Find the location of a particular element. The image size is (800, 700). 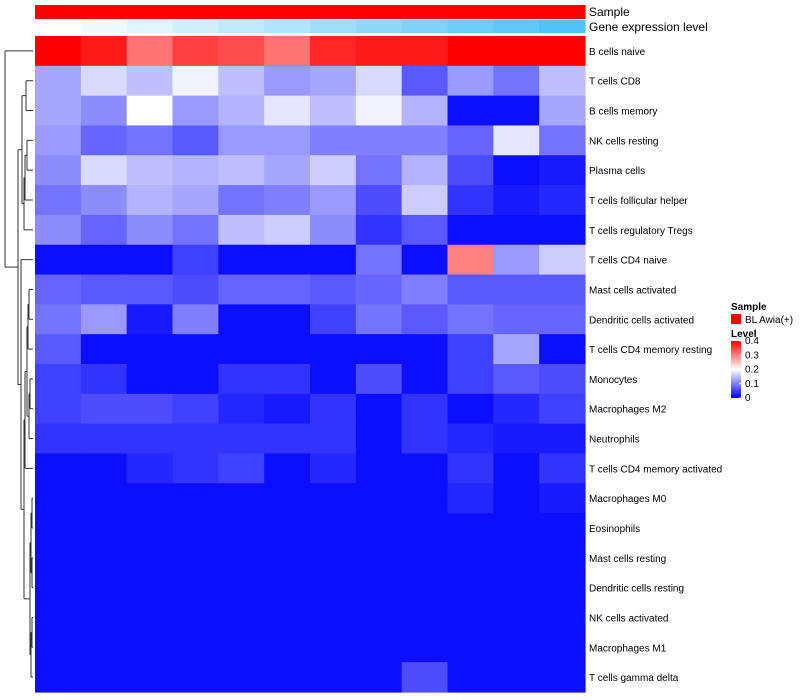

sample-annotation-label: Sample is located at coordinates (609, 12).